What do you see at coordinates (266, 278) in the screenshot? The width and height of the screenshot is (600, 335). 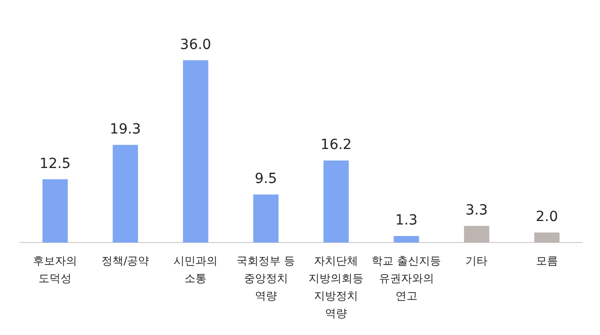 I see `x-tick-label: 국회정부 등 중앙정치 역량` at bounding box center [266, 278].